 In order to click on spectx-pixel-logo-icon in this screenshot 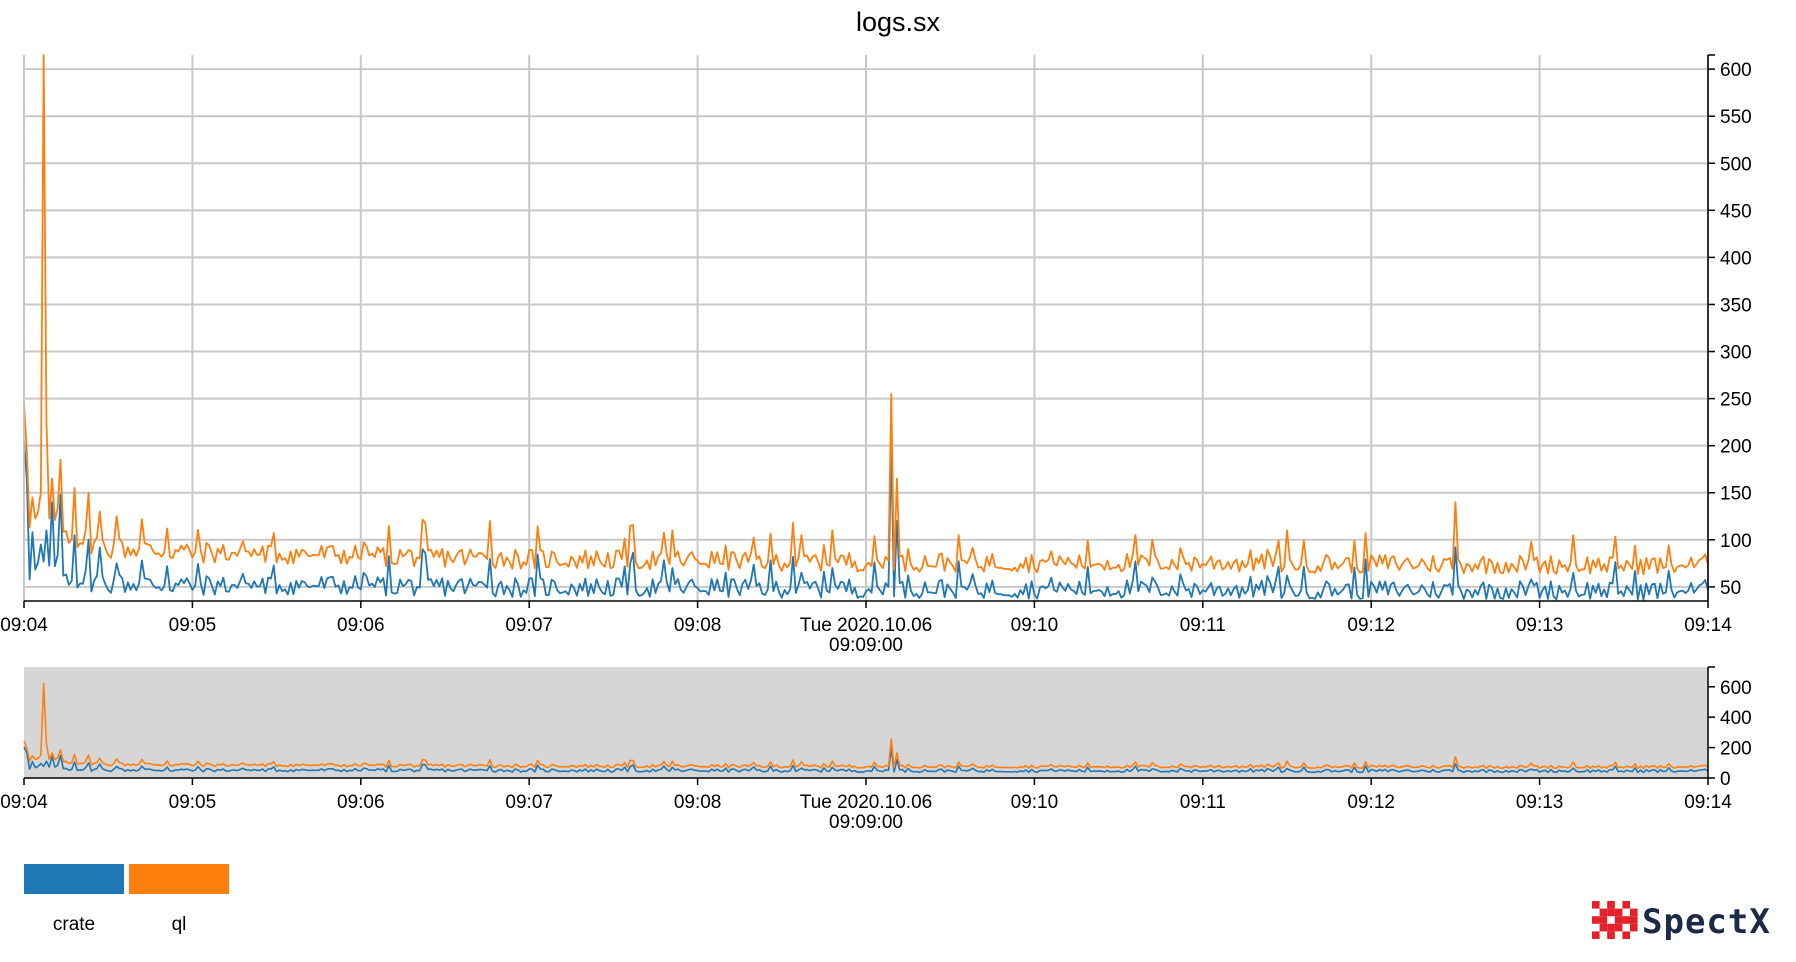, I will do `click(1615, 920)`.